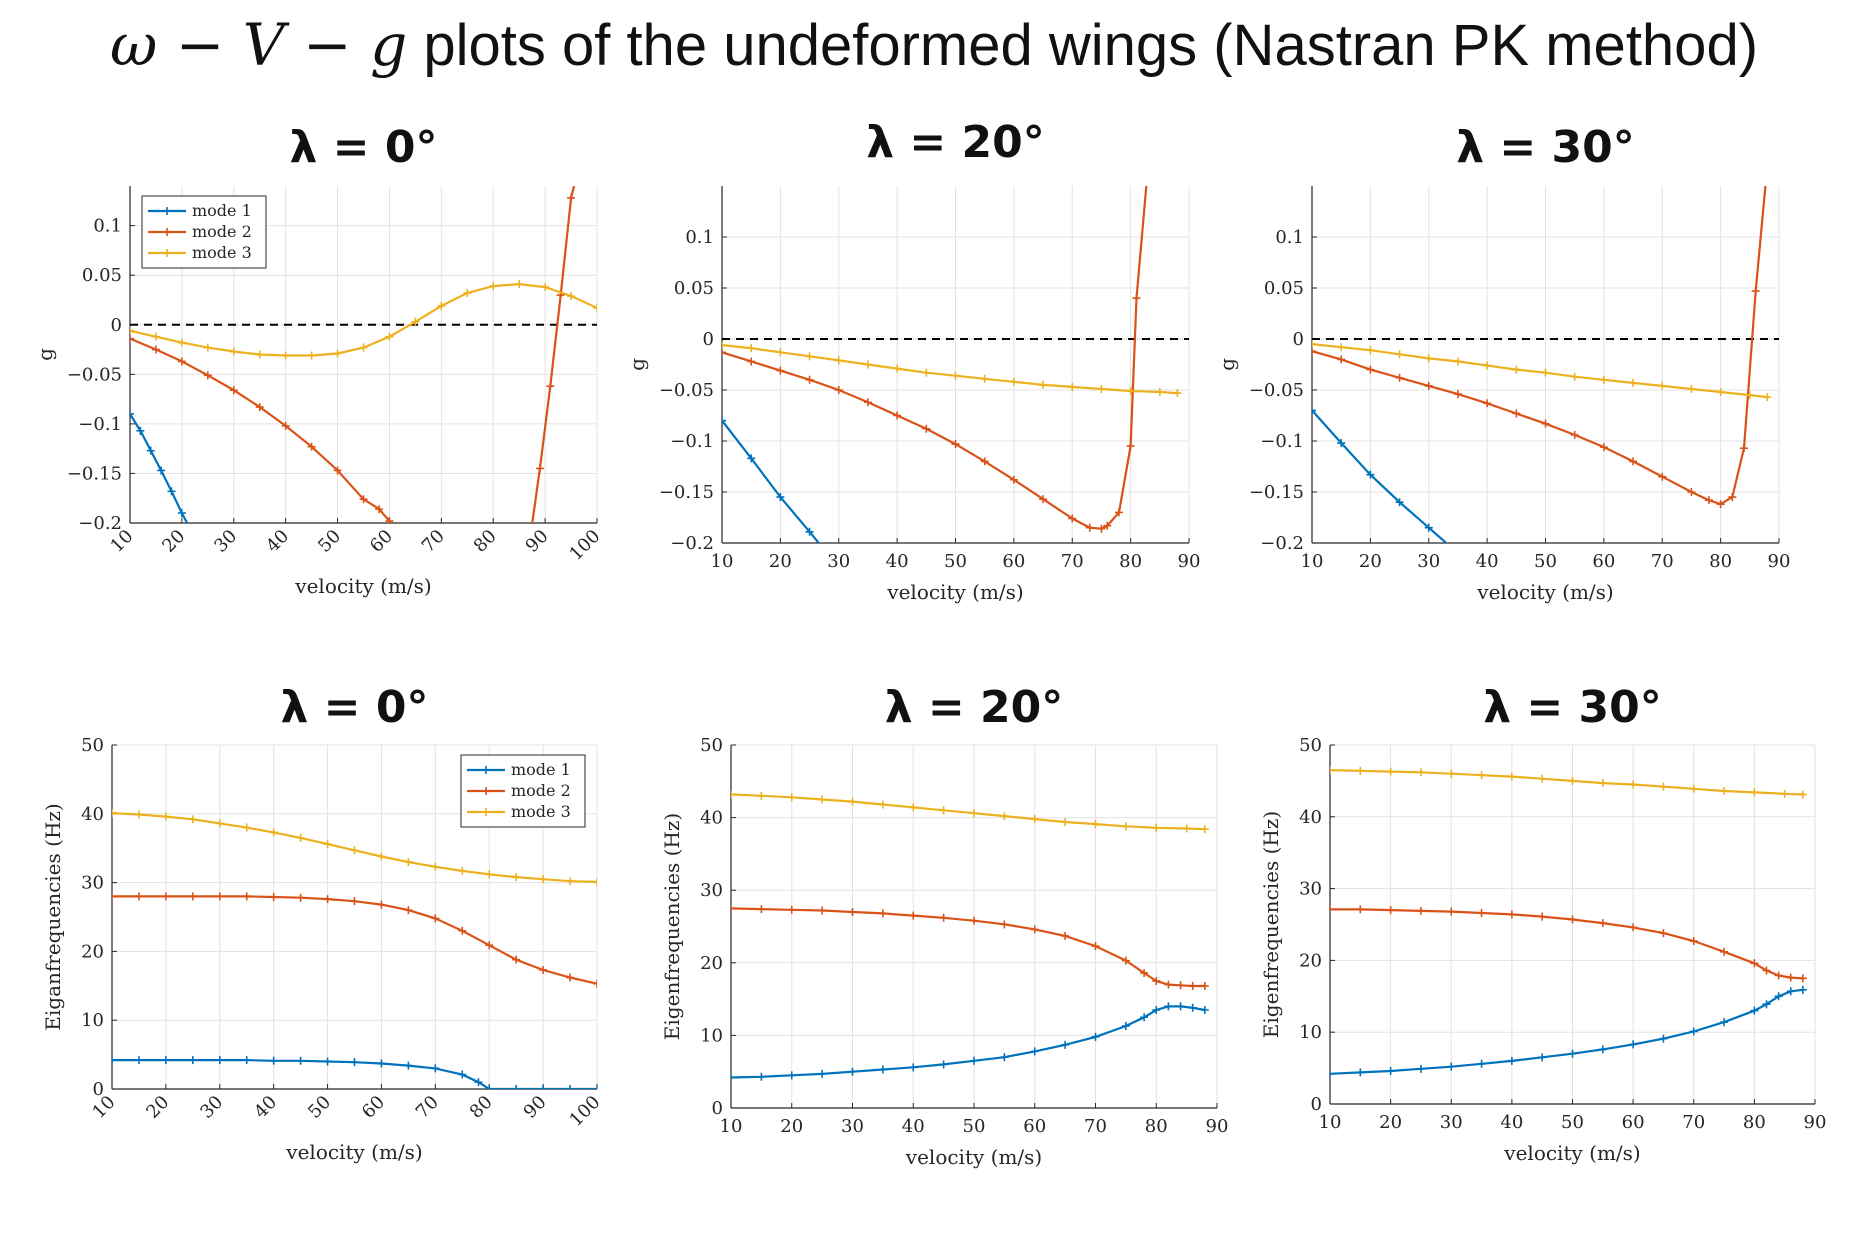 This screenshot has width=1868, height=1240. What do you see at coordinates (265, 1107) in the screenshot?
I see `x-tick-label: 40` at bounding box center [265, 1107].